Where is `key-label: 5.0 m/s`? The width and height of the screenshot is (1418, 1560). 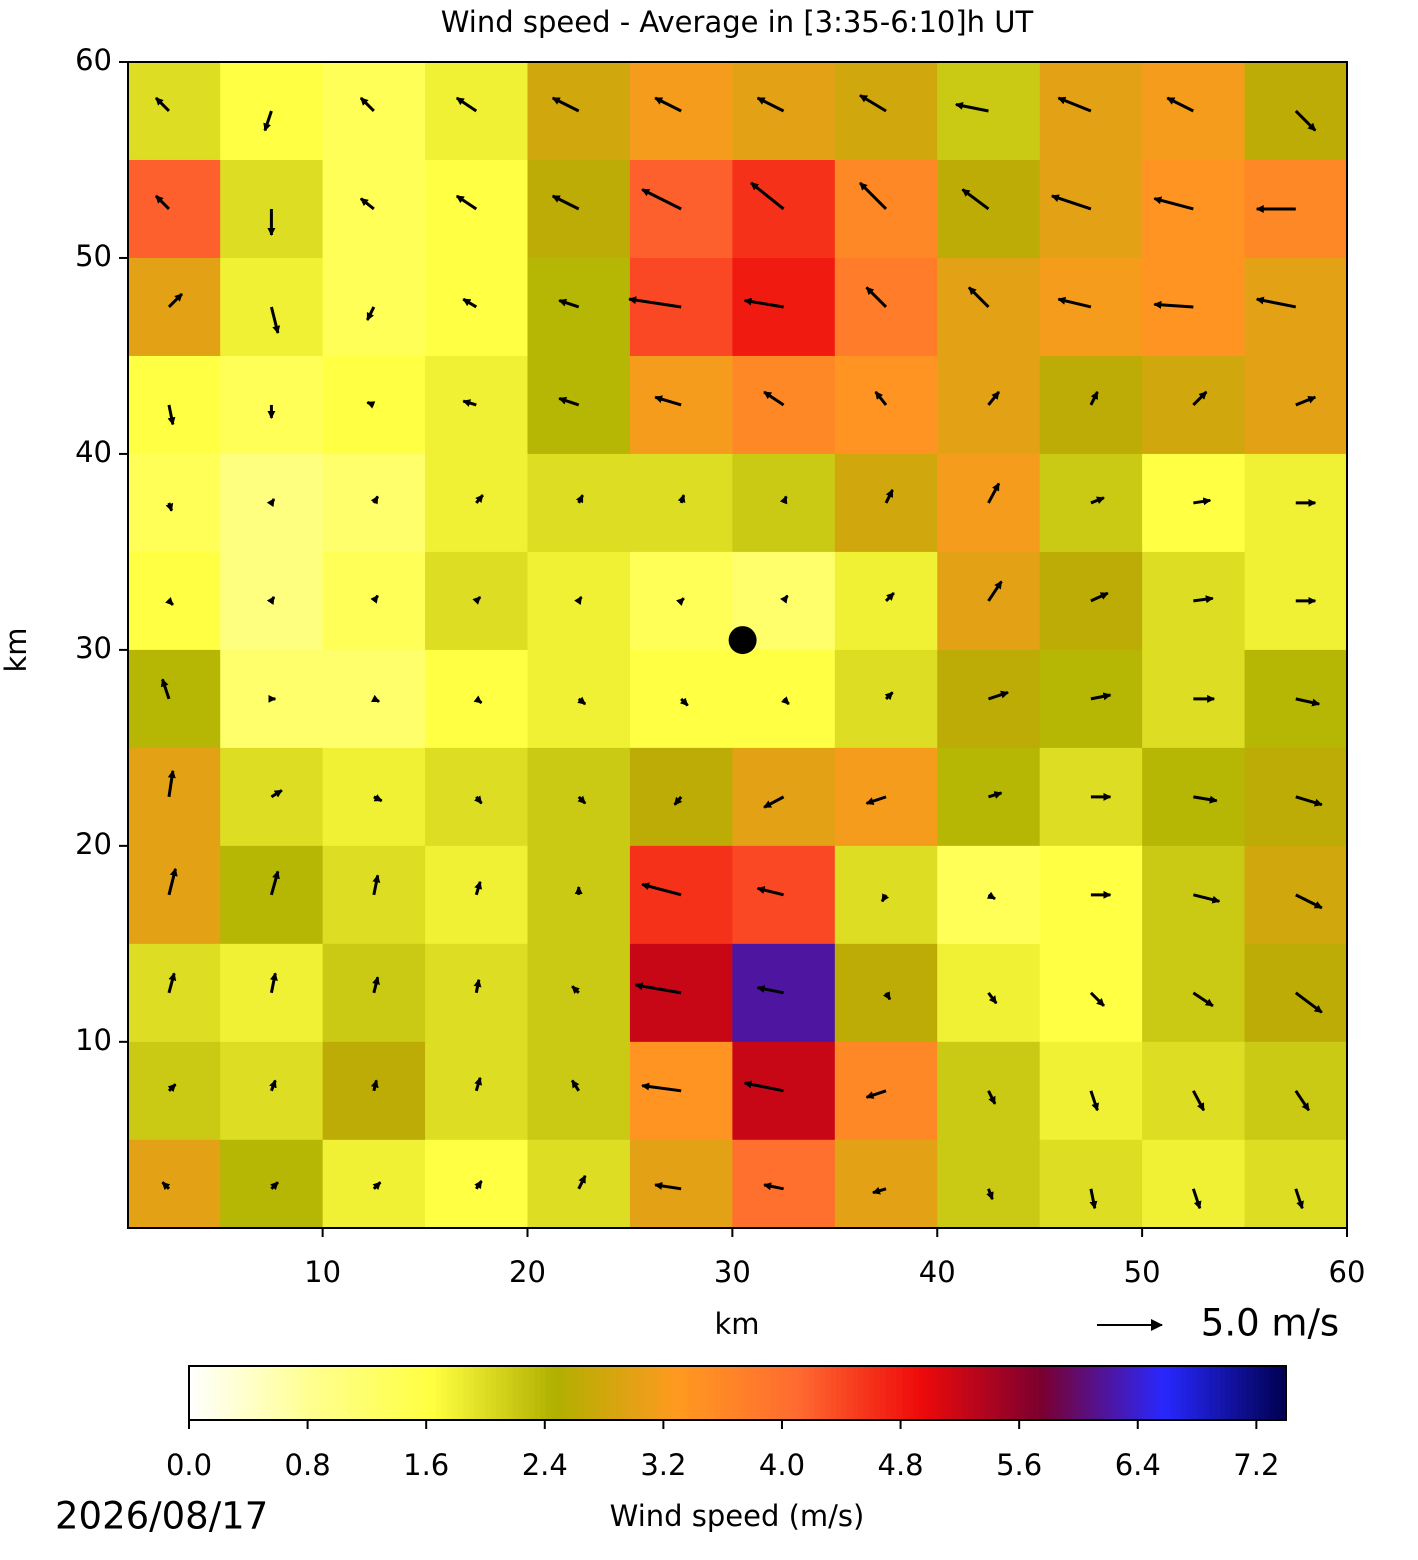 key-label: 5.0 m/s is located at coordinates (1270, 1323).